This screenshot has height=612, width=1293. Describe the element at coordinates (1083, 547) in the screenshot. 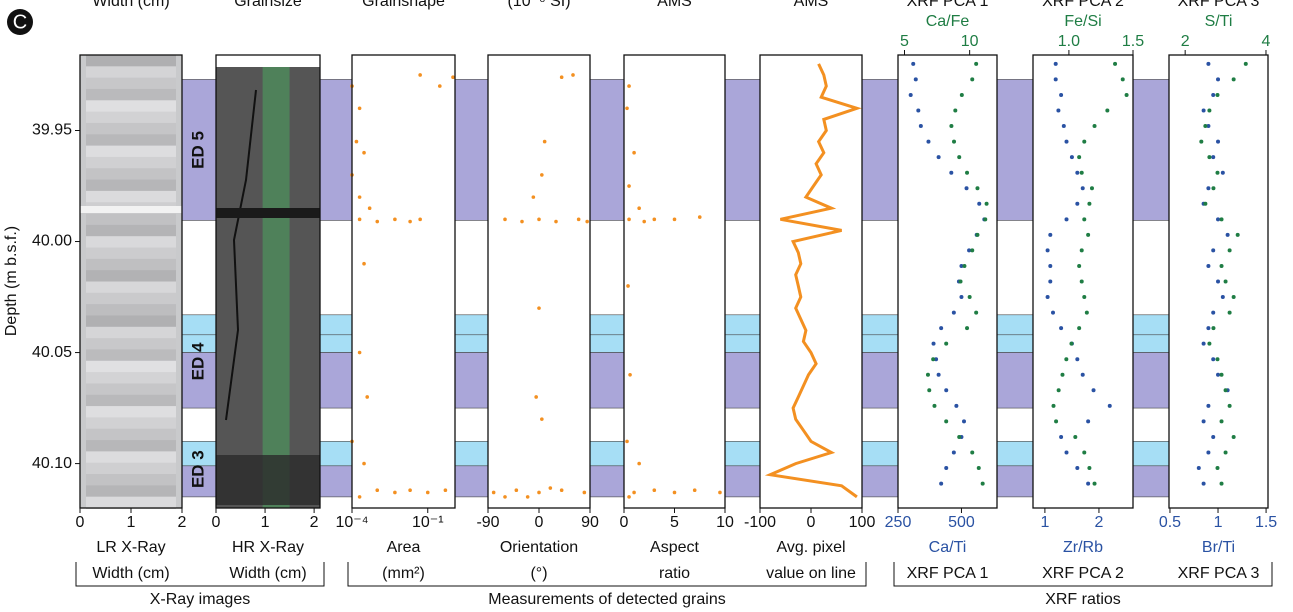

I see `bottom-axis-label: Zr/Rb` at that location.